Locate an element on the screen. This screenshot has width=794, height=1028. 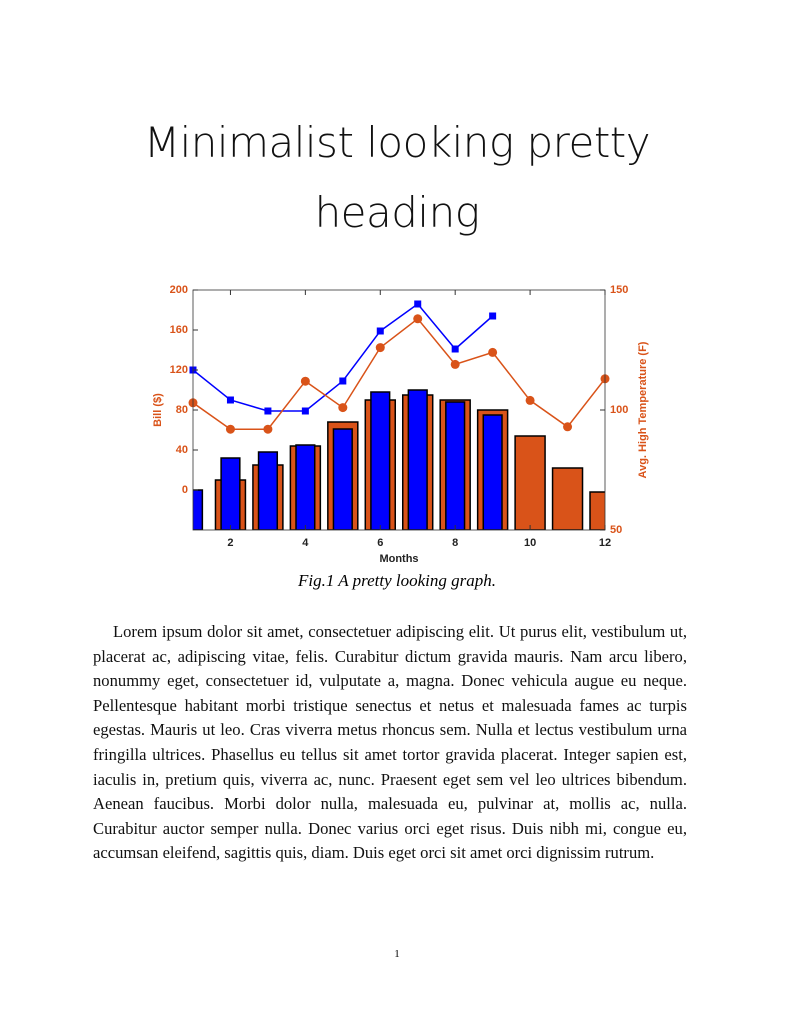
y-tick-label: 120 is located at coordinates (179, 370).